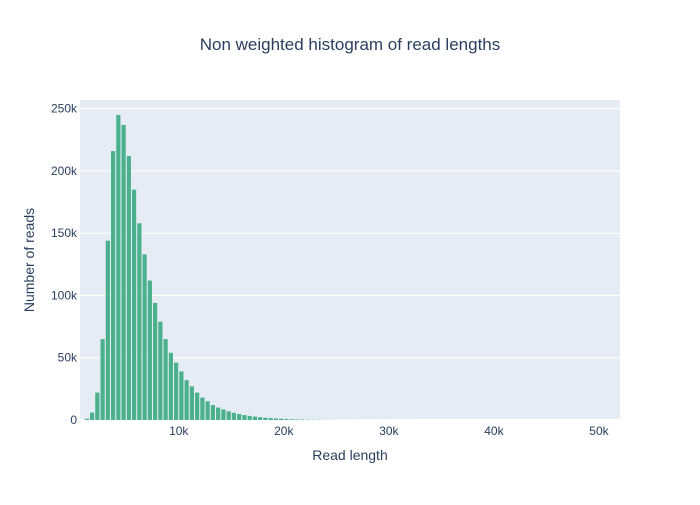  What do you see at coordinates (350, 44) in the screenshot?
I see `chart-title: Non weighted histogram of read lengths` at bounding box center [350, 44].